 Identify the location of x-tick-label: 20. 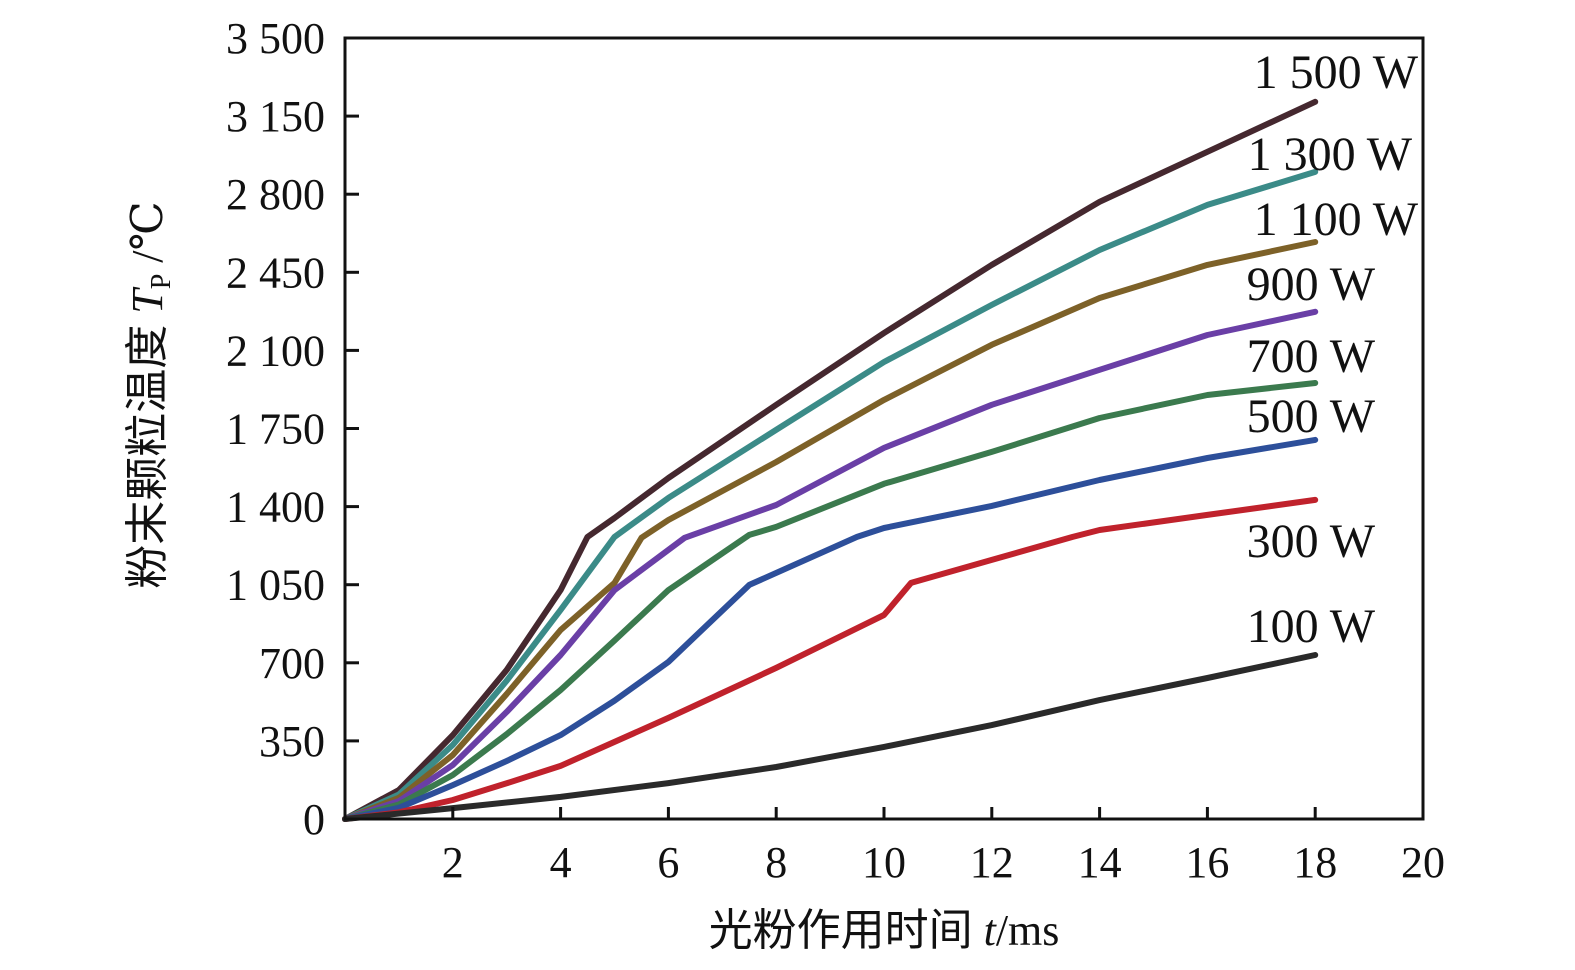
(1423, 862).